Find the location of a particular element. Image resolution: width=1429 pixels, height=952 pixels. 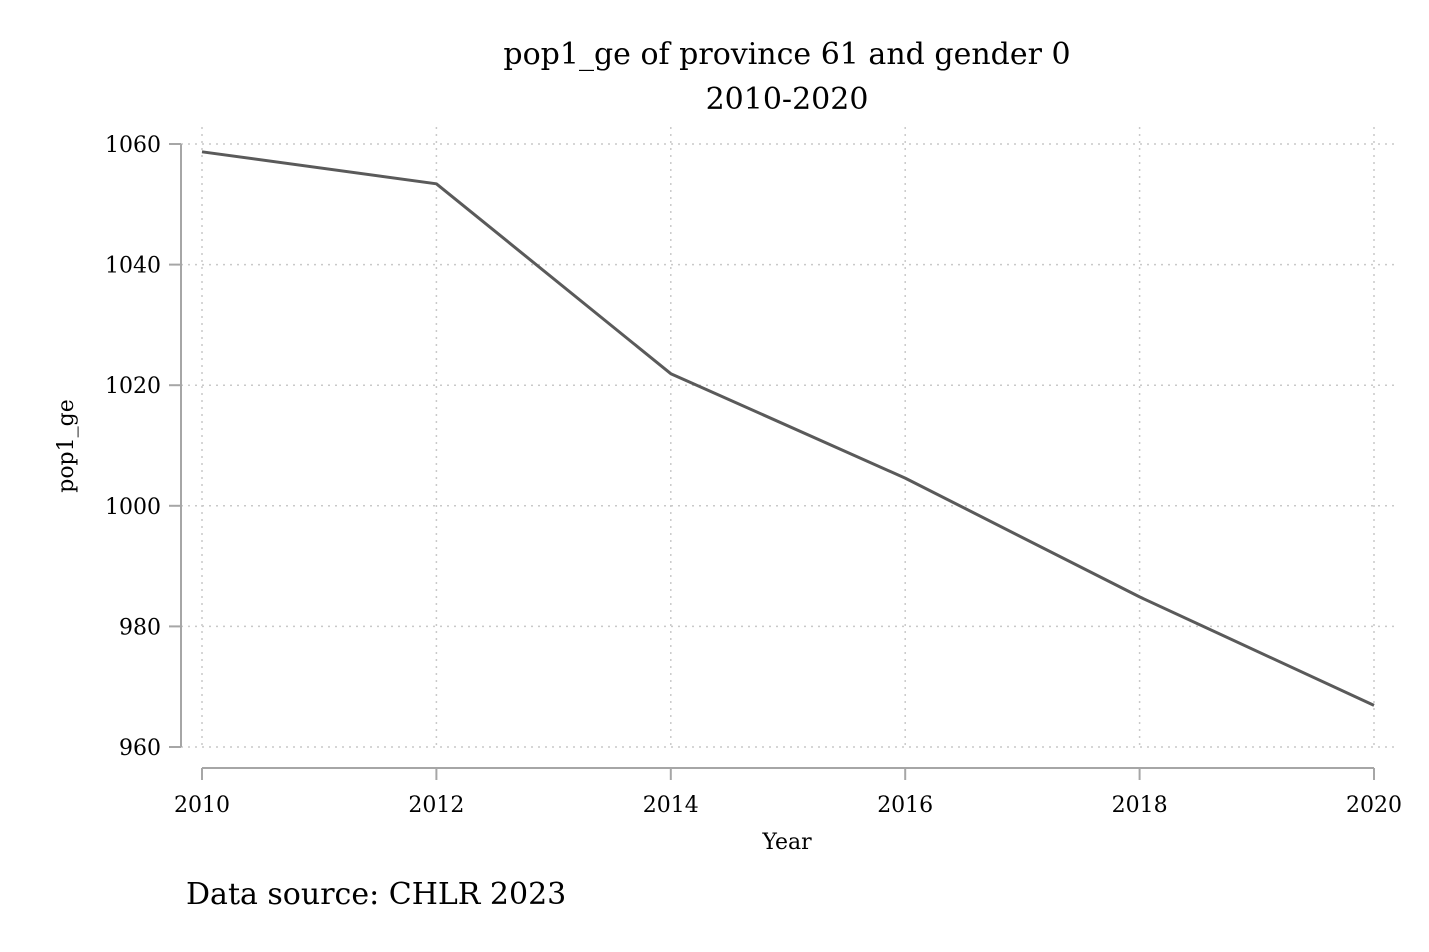

y-axis-title: pop1_ge is located at coordinates (66, 446).